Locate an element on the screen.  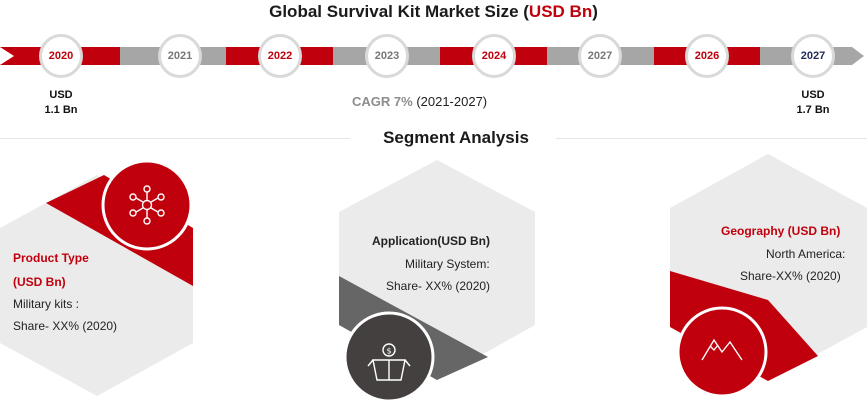
end-value-label: USD 1.7 Bn is located at coordinates (813, 102).